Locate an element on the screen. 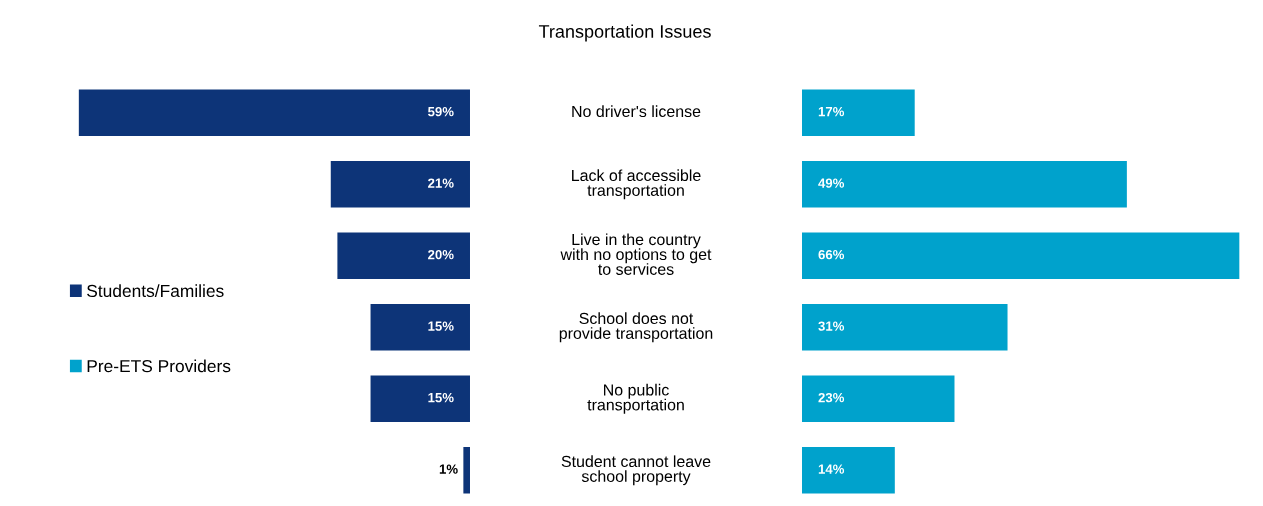  y-tick-label: Student cannot leave school property is located at coordinates (636, 470).